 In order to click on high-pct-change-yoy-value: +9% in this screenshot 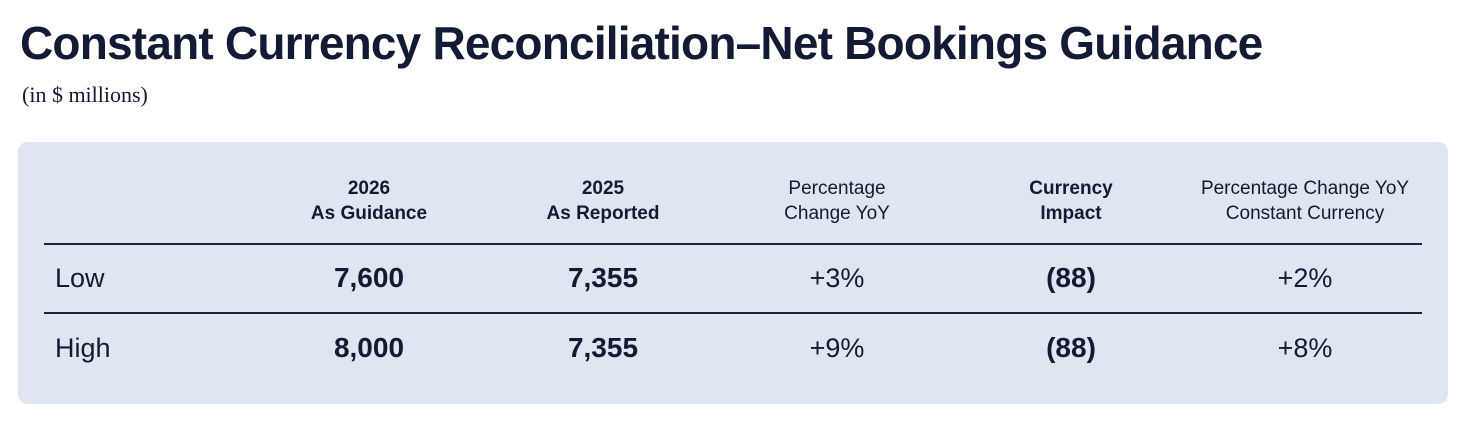, I will do `click(837, 347)`.